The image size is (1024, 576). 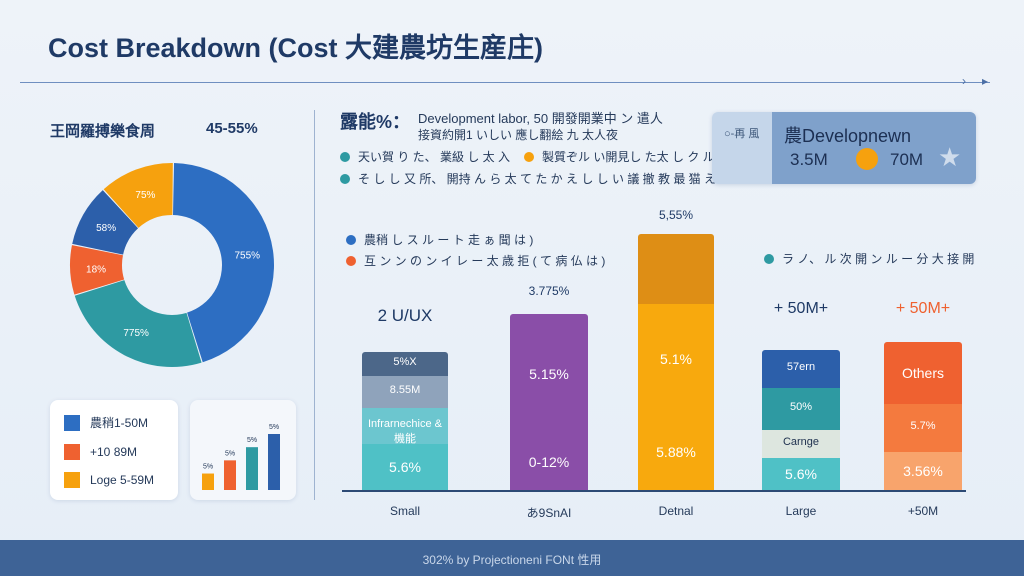 I want to click on bar-segment: 5.15%, so click(x=549, y=374).